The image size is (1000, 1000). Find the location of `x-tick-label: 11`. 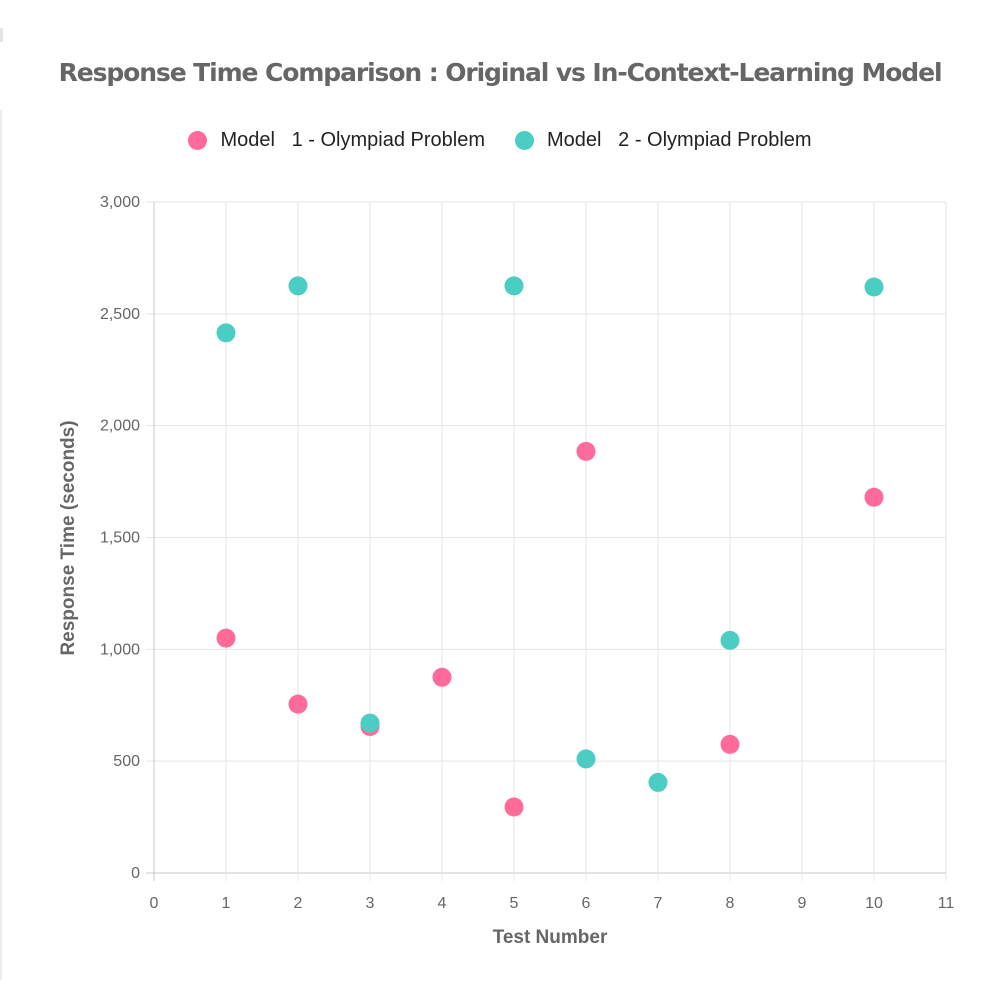

x-tick-label: 11 is located at coordinates (946, 903).